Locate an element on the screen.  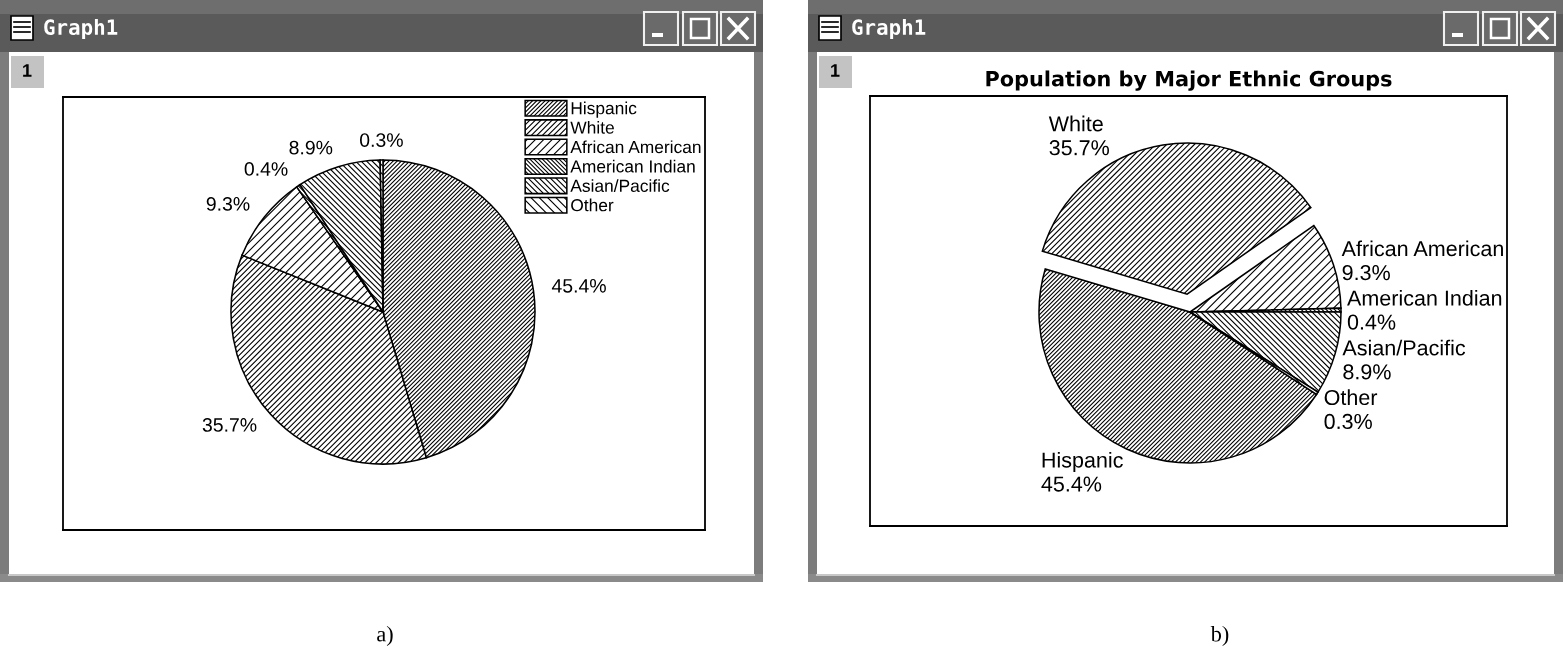
chart-title: Population by Major Ethnic Groups is located at coordinates (1189, 80).